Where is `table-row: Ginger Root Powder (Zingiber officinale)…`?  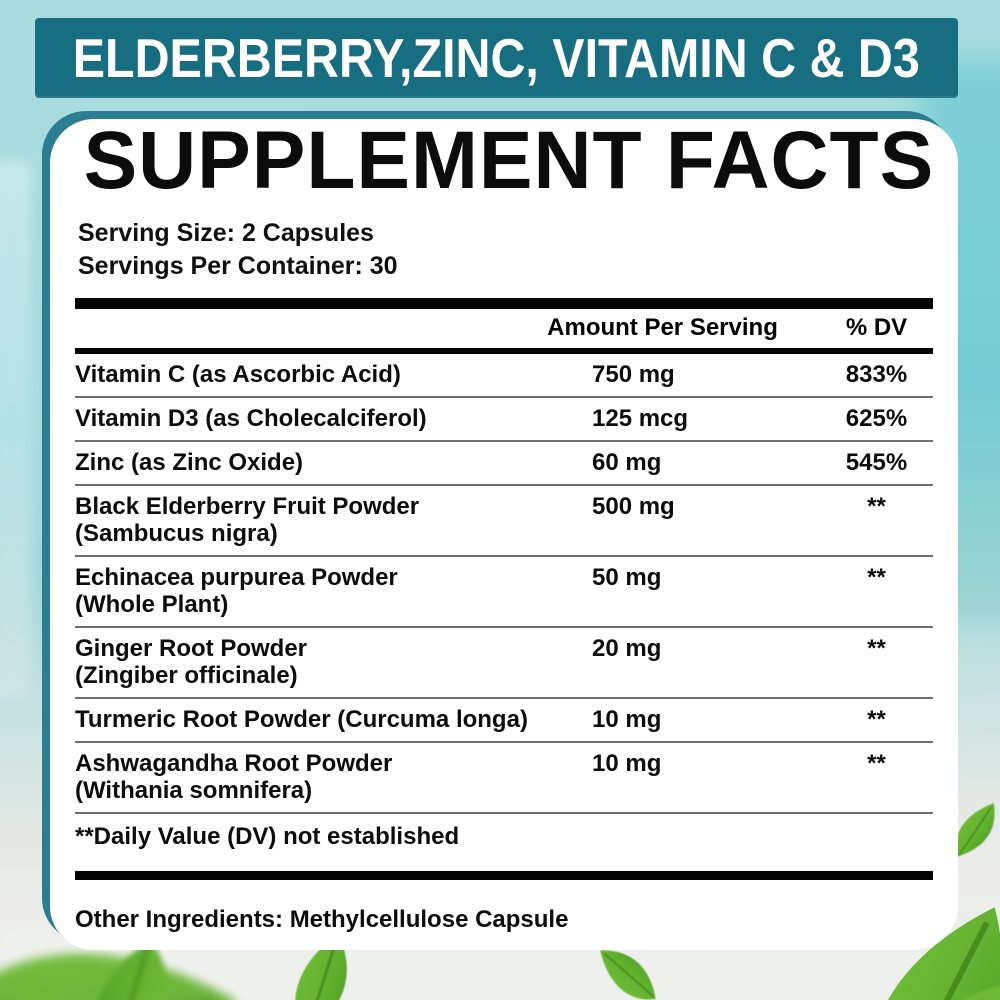
table-row: Ginger Root Powder (Zingiber officinale)… is located at coordinates (504, 663).